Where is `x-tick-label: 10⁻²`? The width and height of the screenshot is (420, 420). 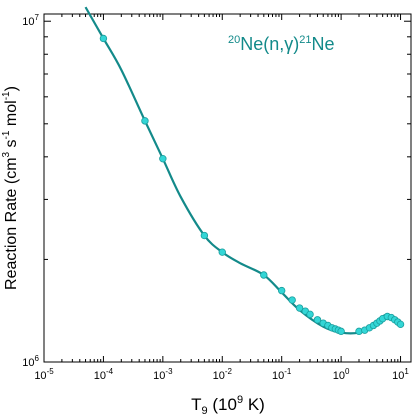 x-tick-label: 10⁻² is located at coordinates (223, 374).